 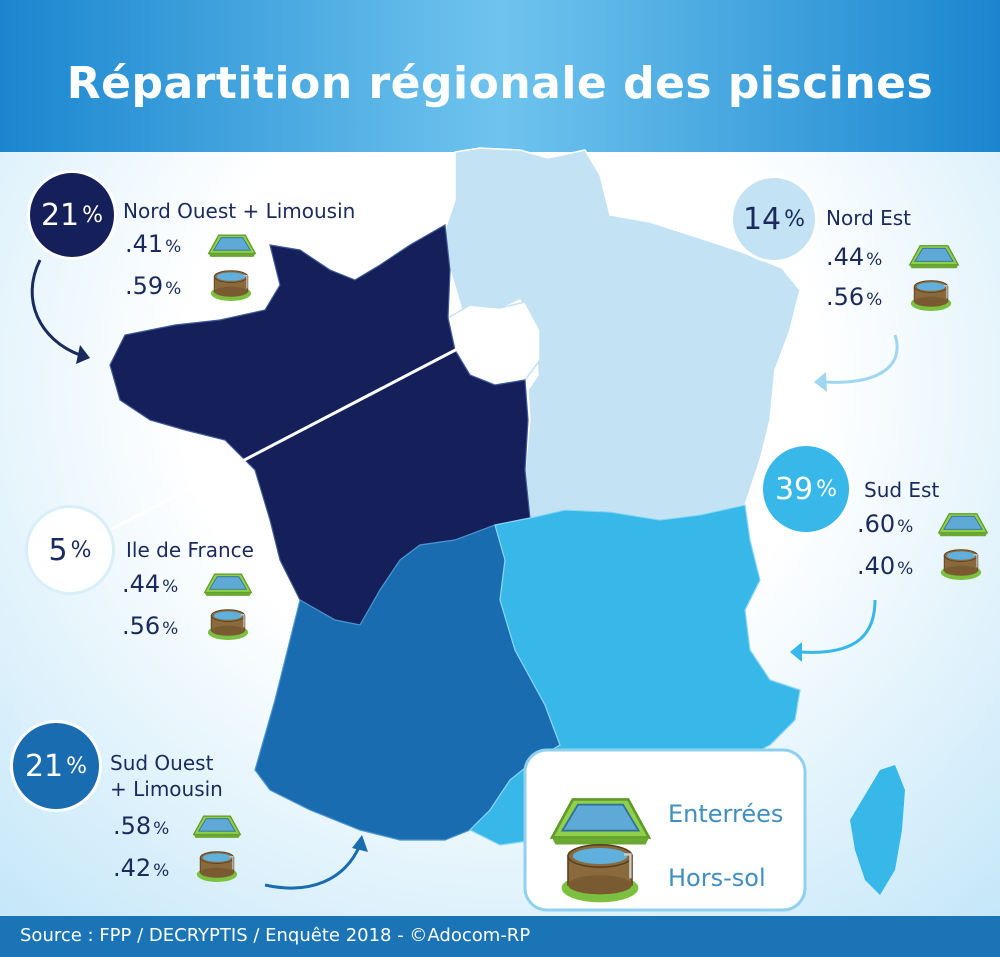 What do you see at coordinates (150, 584) in the screenshot?
I see `enterrees-share-ile-de-france: .44%` at bounding box center [150, 584].